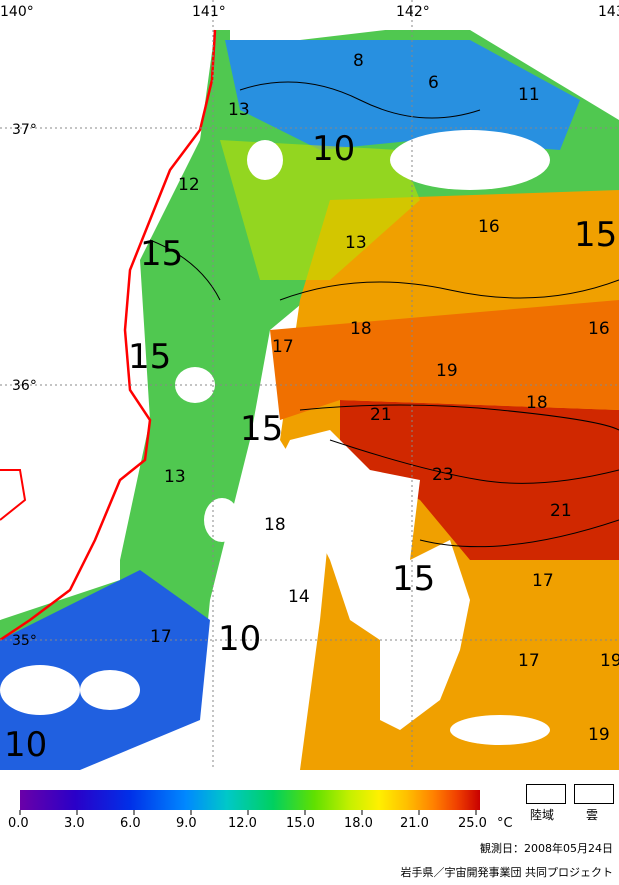  What do you see at coordinates (414, 823) in the screenshot?
I see `colorbar-tick: 21.0` at bounding box center [414, 823].